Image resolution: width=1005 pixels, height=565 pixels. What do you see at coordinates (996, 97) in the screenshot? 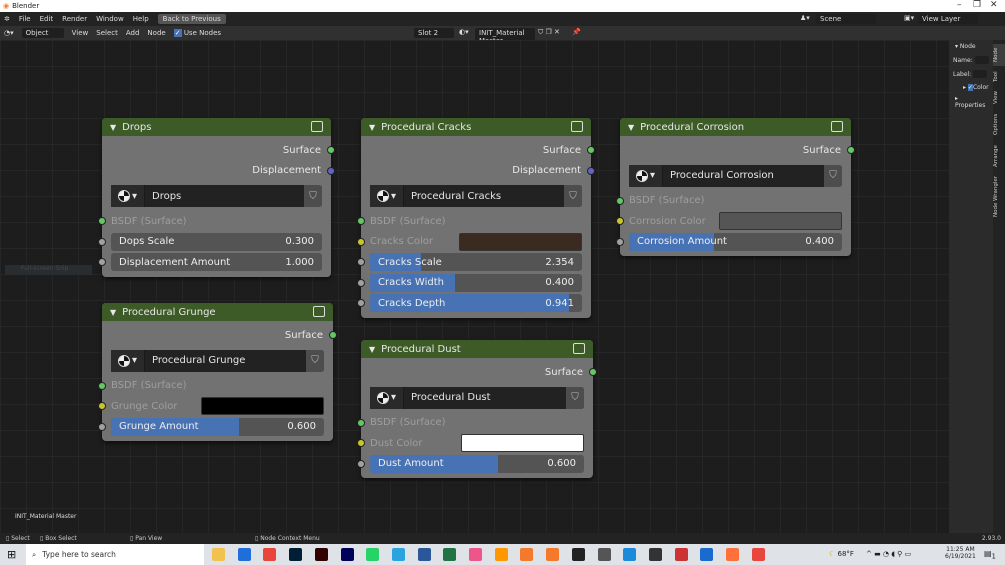
I see `tab-view: View` at bounding box center [996, 97].